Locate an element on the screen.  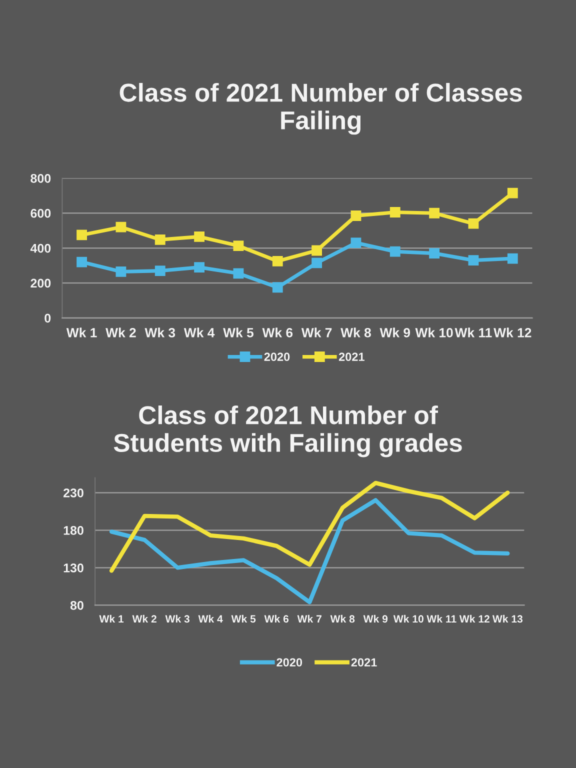
y-tick-label: 800 is located at coordinates (40, 178).